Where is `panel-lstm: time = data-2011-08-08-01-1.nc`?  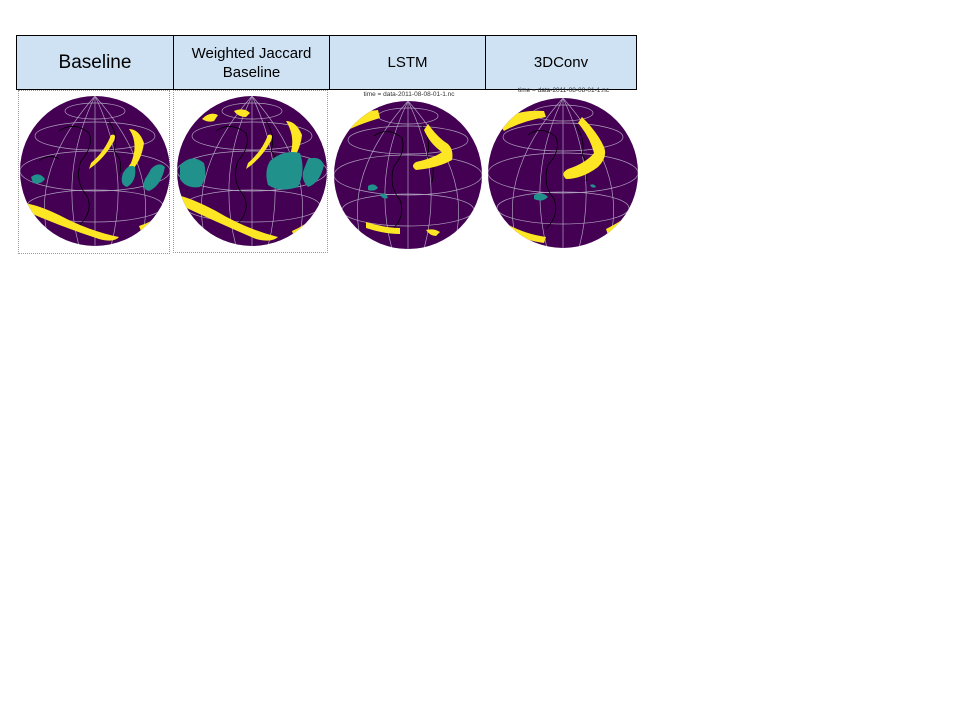 panel-lstm: time = data-2011-08-08-01-1.nc is located at coordinates (409, 172).